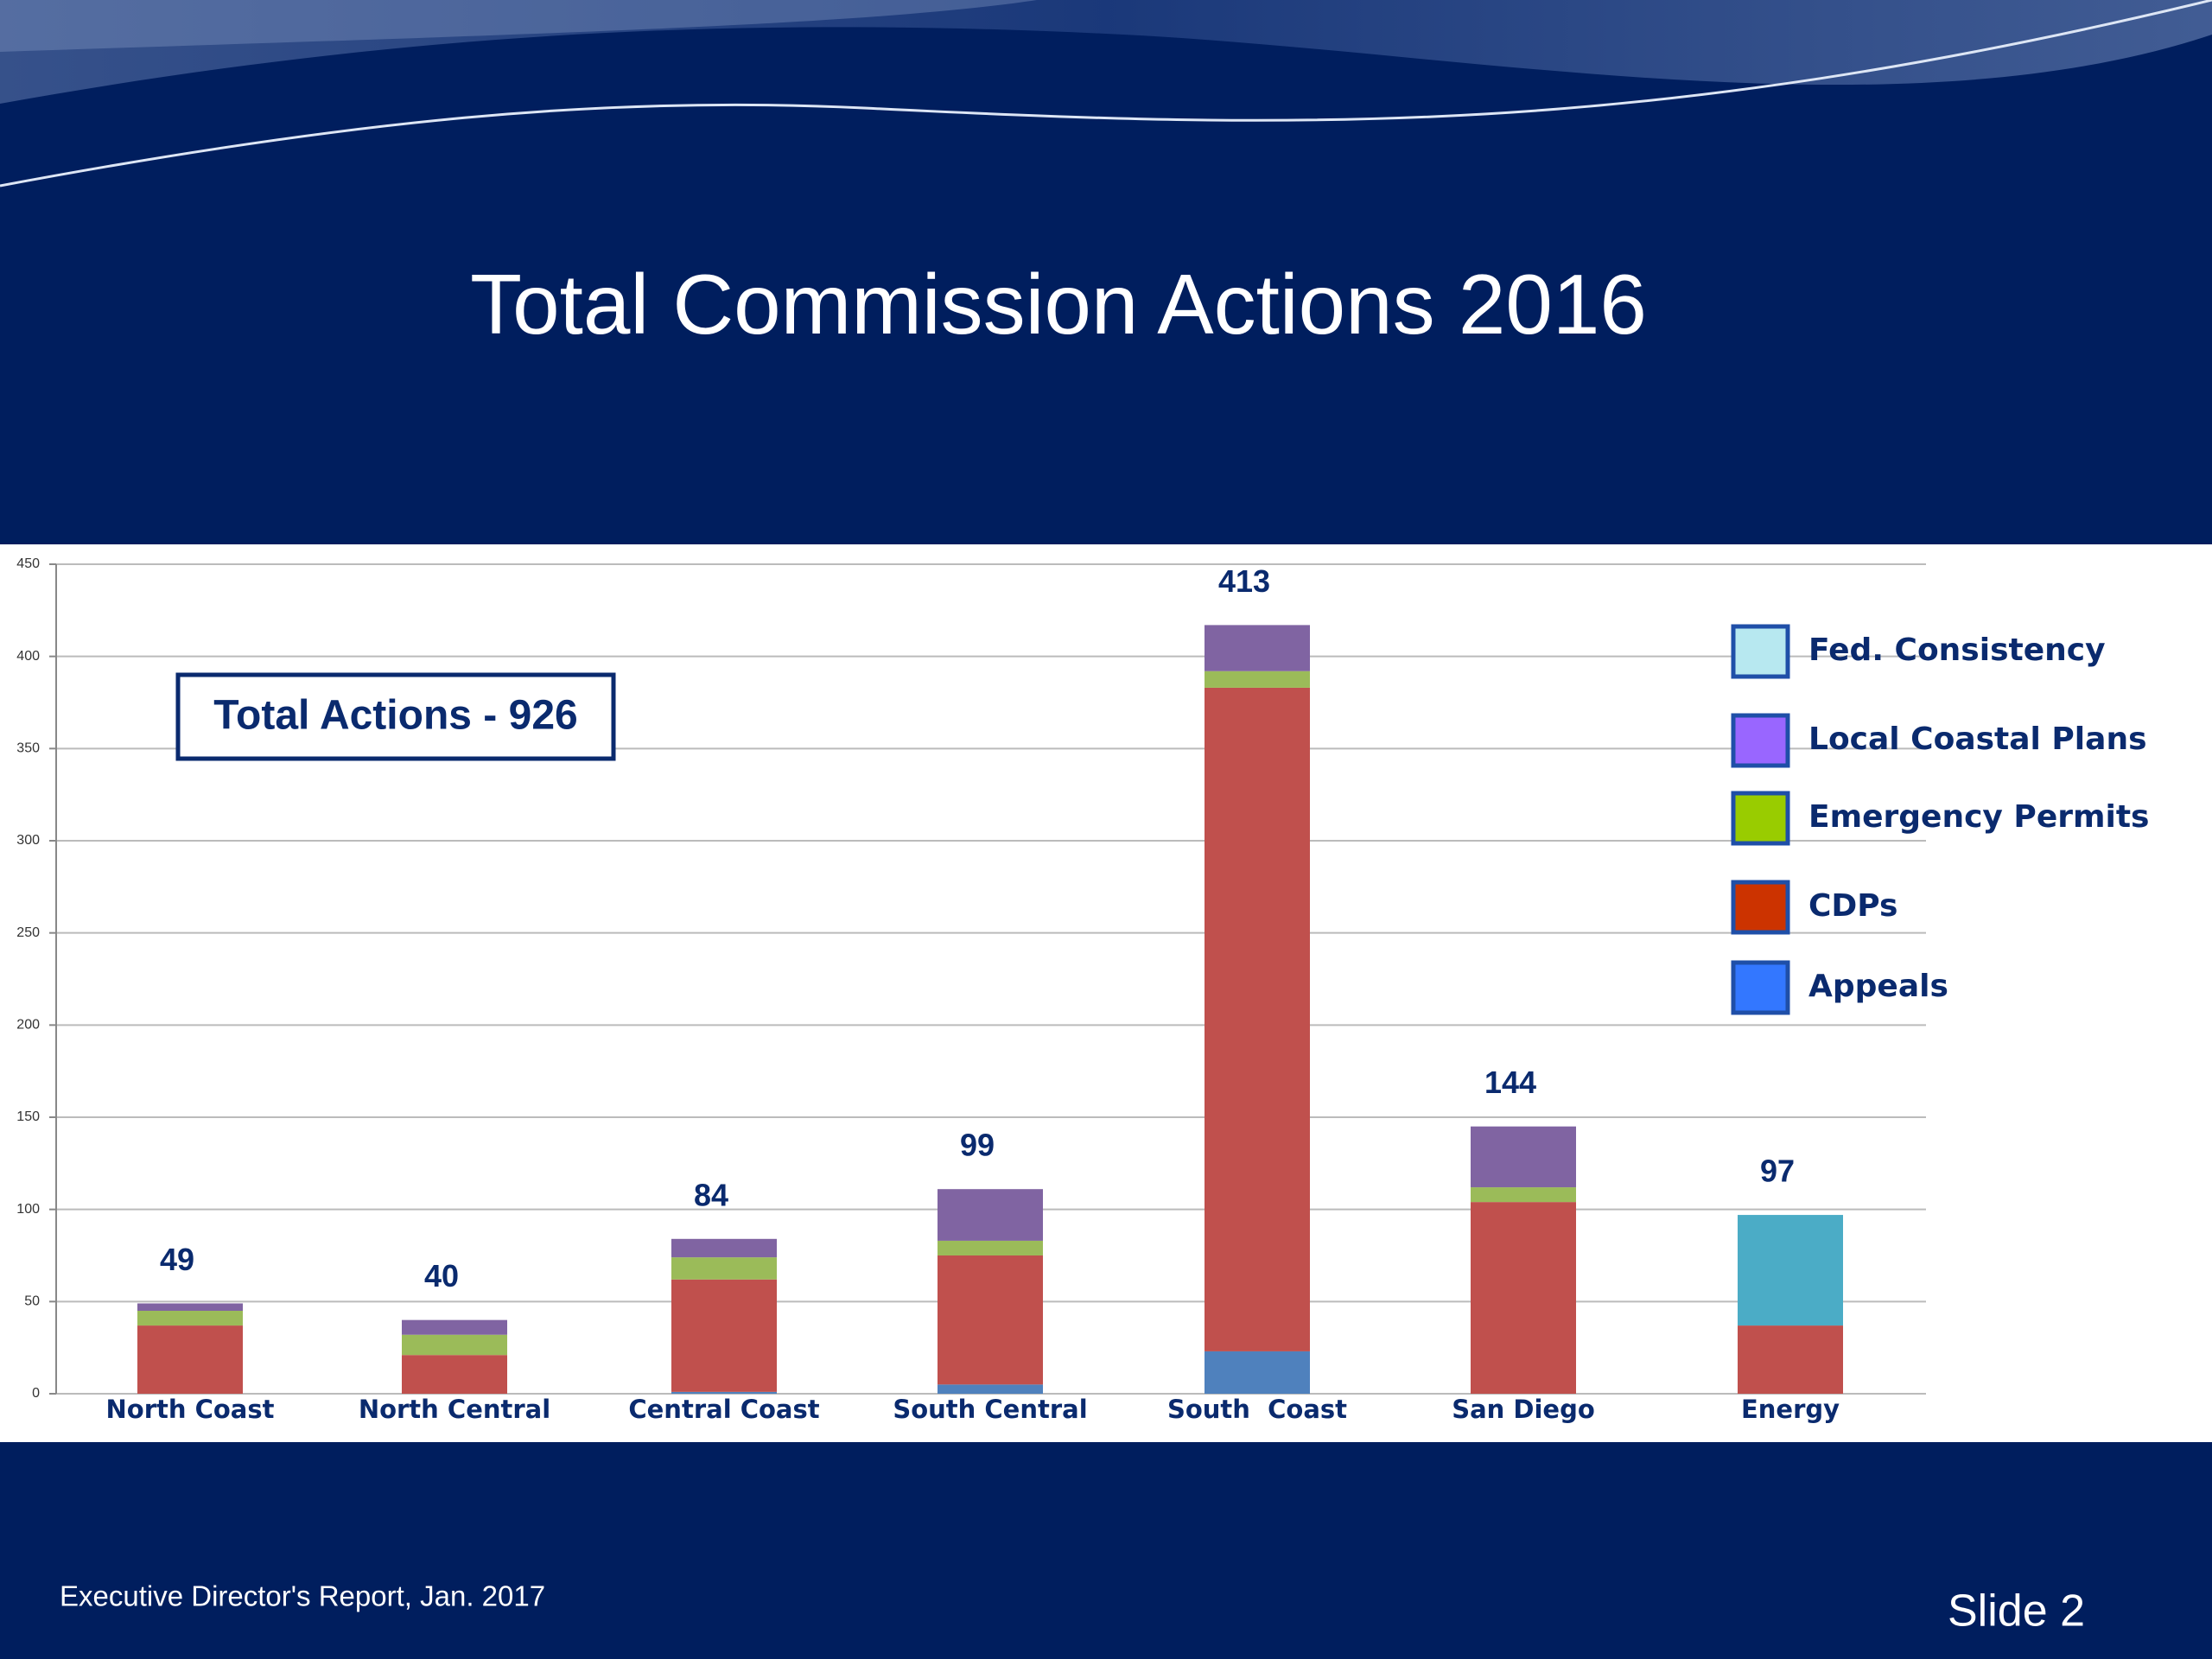 The height and width of the screenshot is (1659, 2212). What do you see at coordinates (28, 1209) in the screenshot?
I see `y-tick-label: 100` at bounding box center [28, 1209].